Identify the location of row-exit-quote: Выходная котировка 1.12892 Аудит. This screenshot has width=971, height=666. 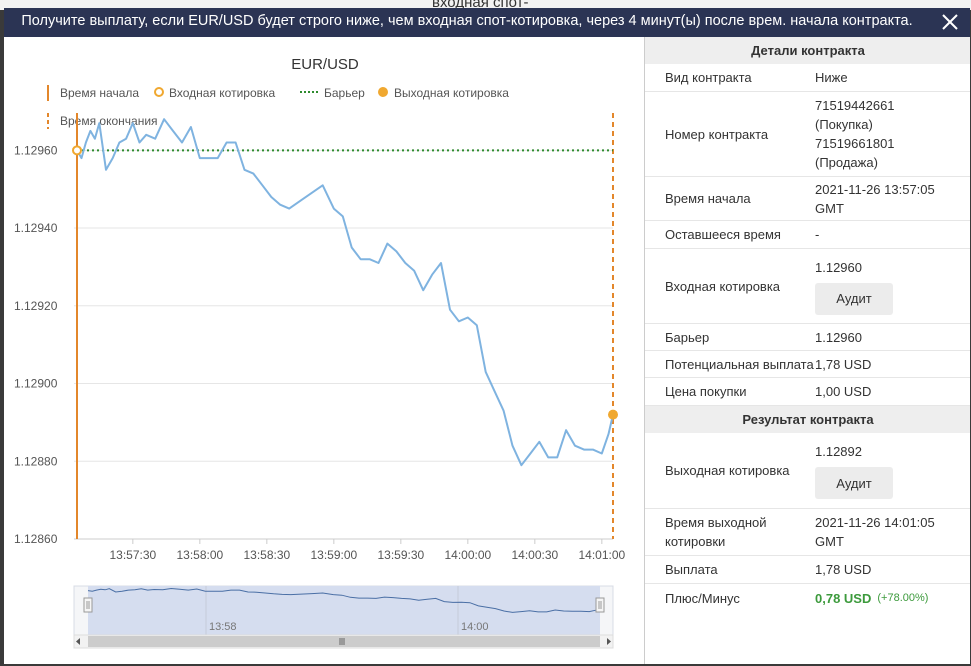
(807, 471).